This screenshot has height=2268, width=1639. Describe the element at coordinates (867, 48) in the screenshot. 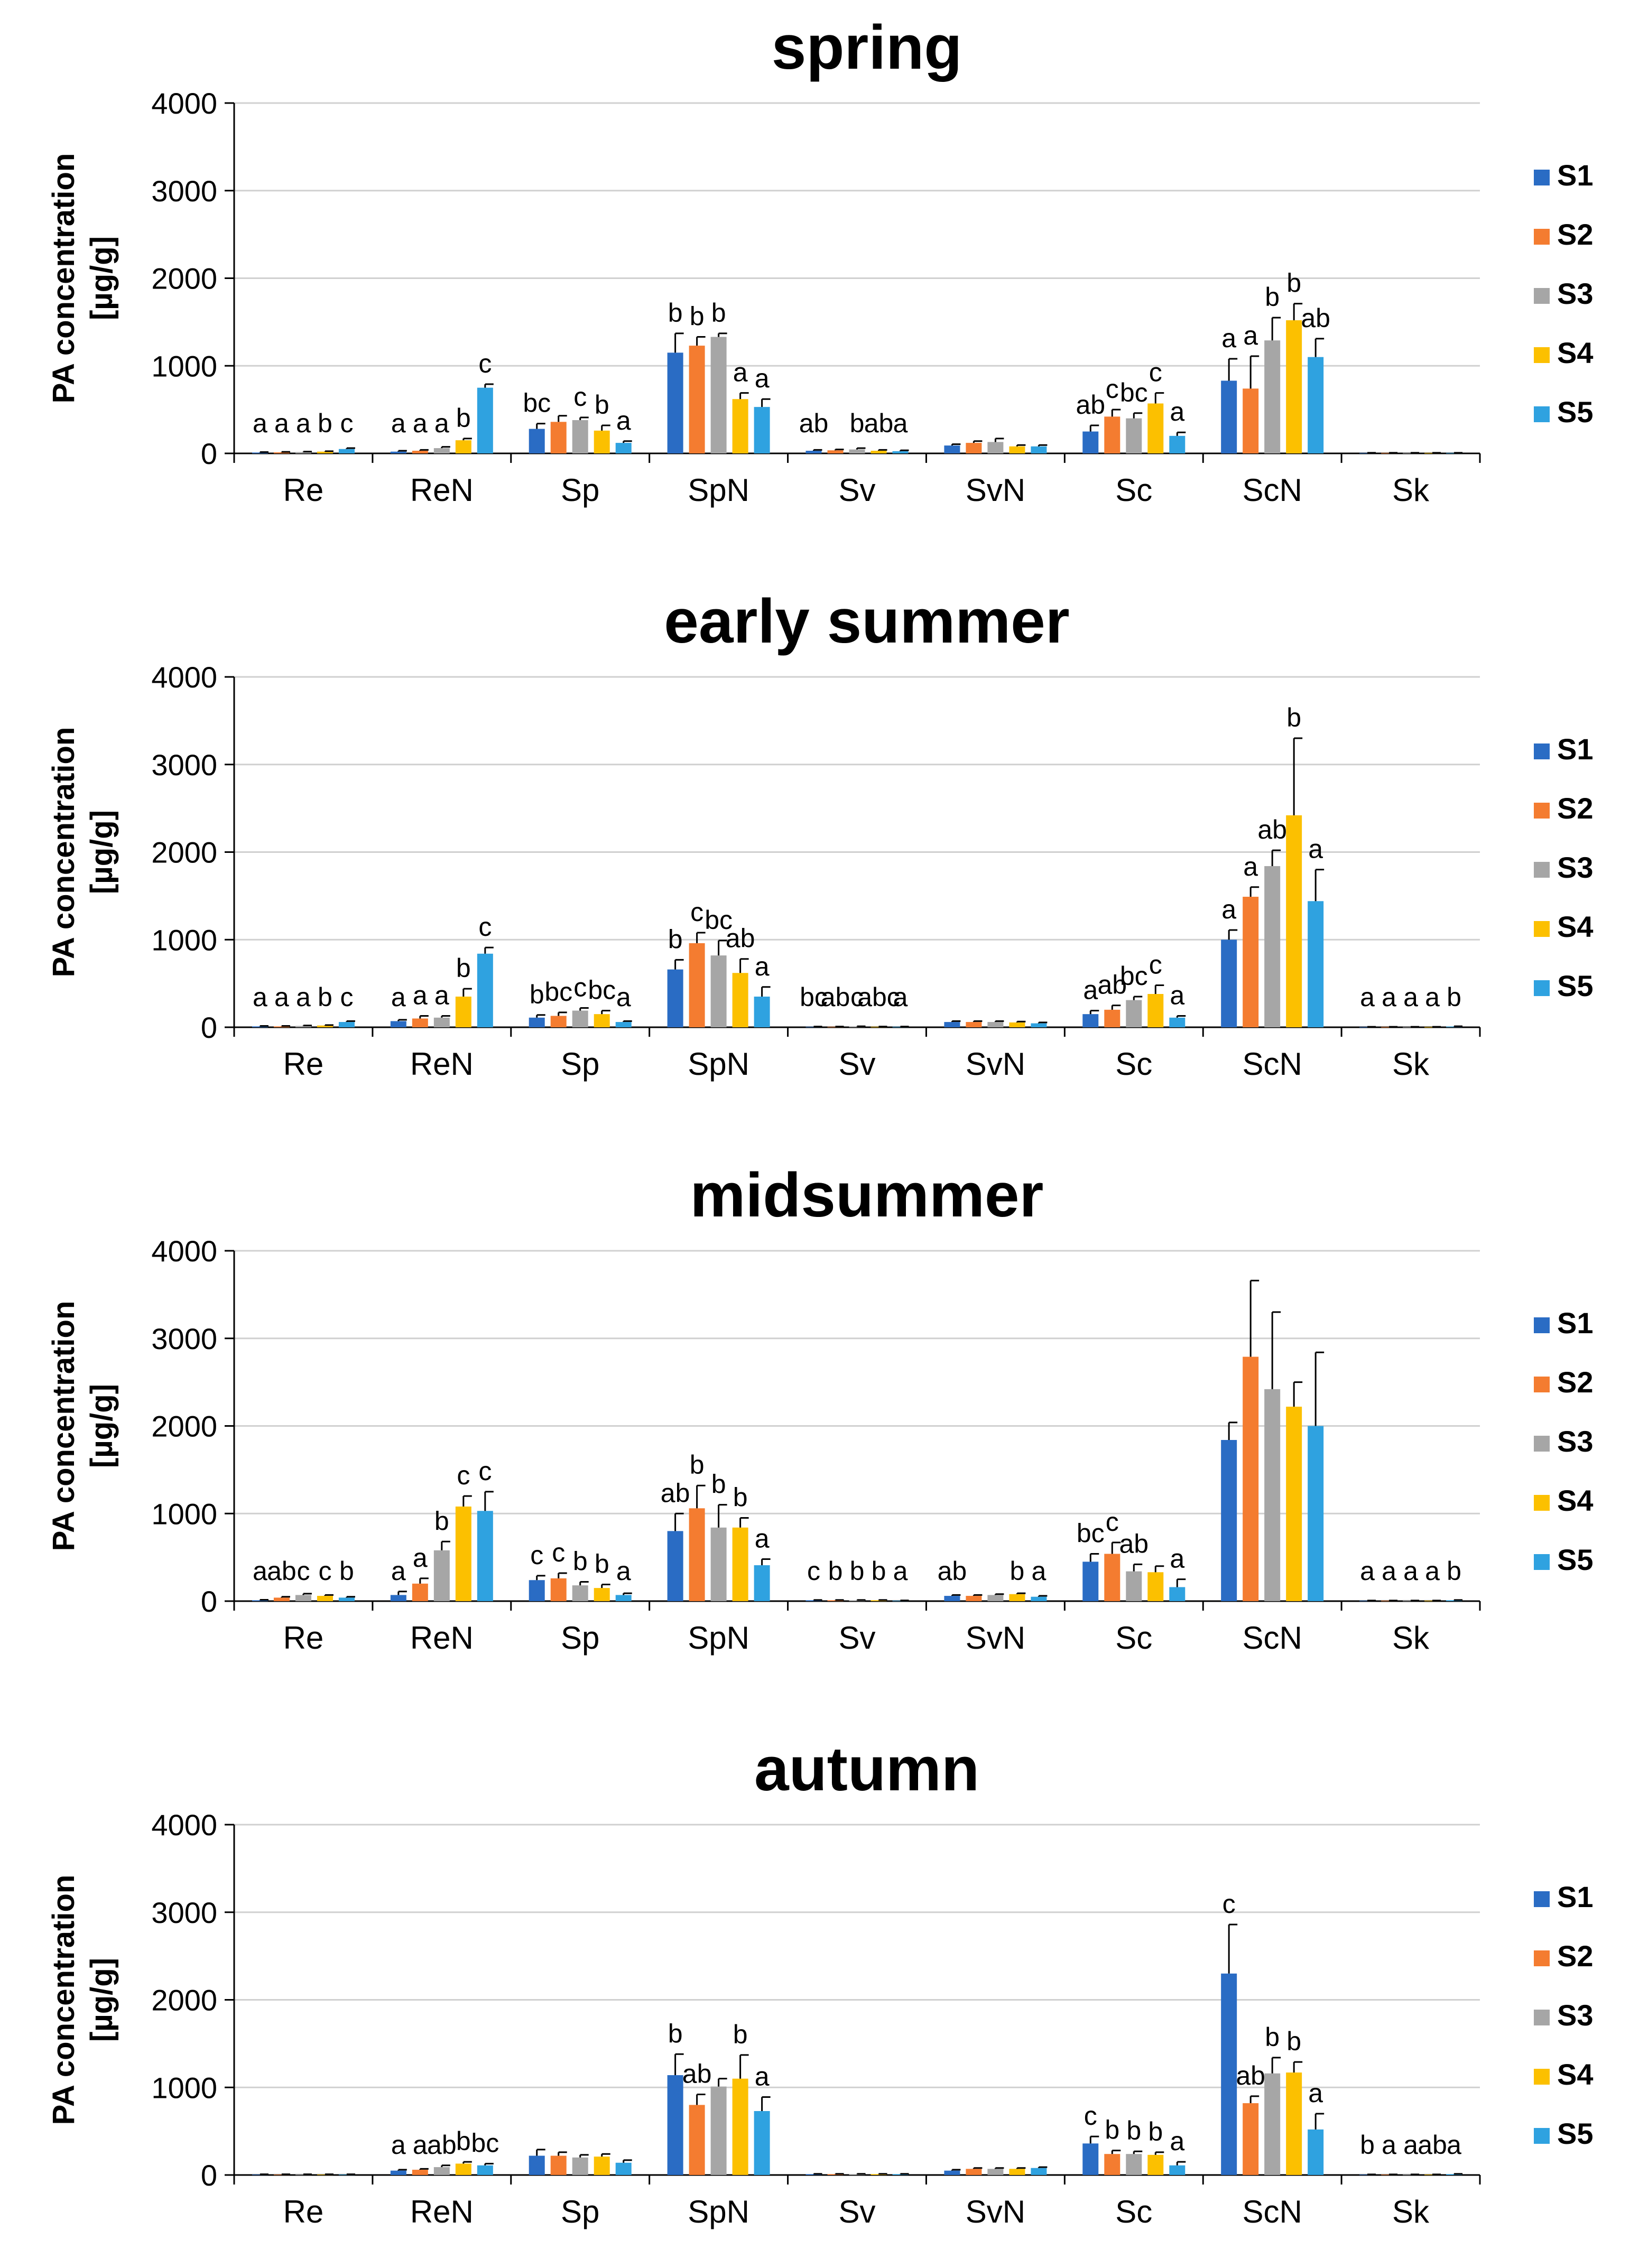

I see `chart-title: spring` at that location.